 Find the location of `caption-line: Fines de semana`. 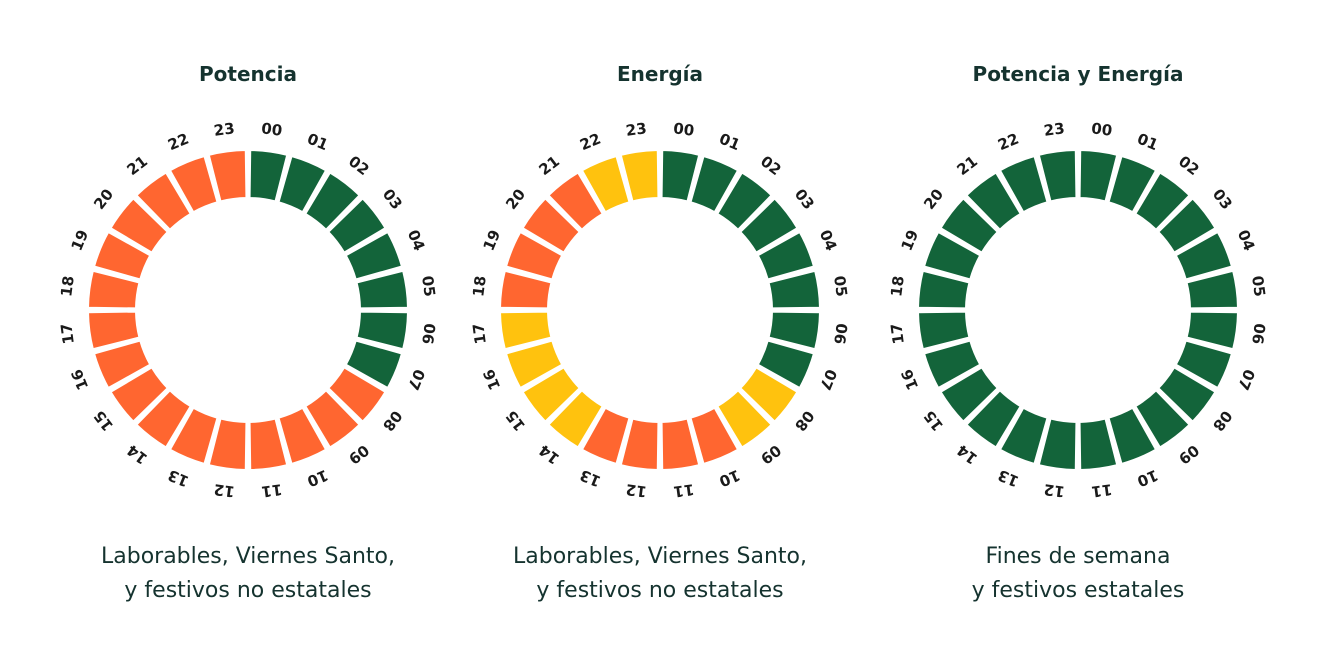

caption-line: Fines de semana is located at coordinates (1078, 556).